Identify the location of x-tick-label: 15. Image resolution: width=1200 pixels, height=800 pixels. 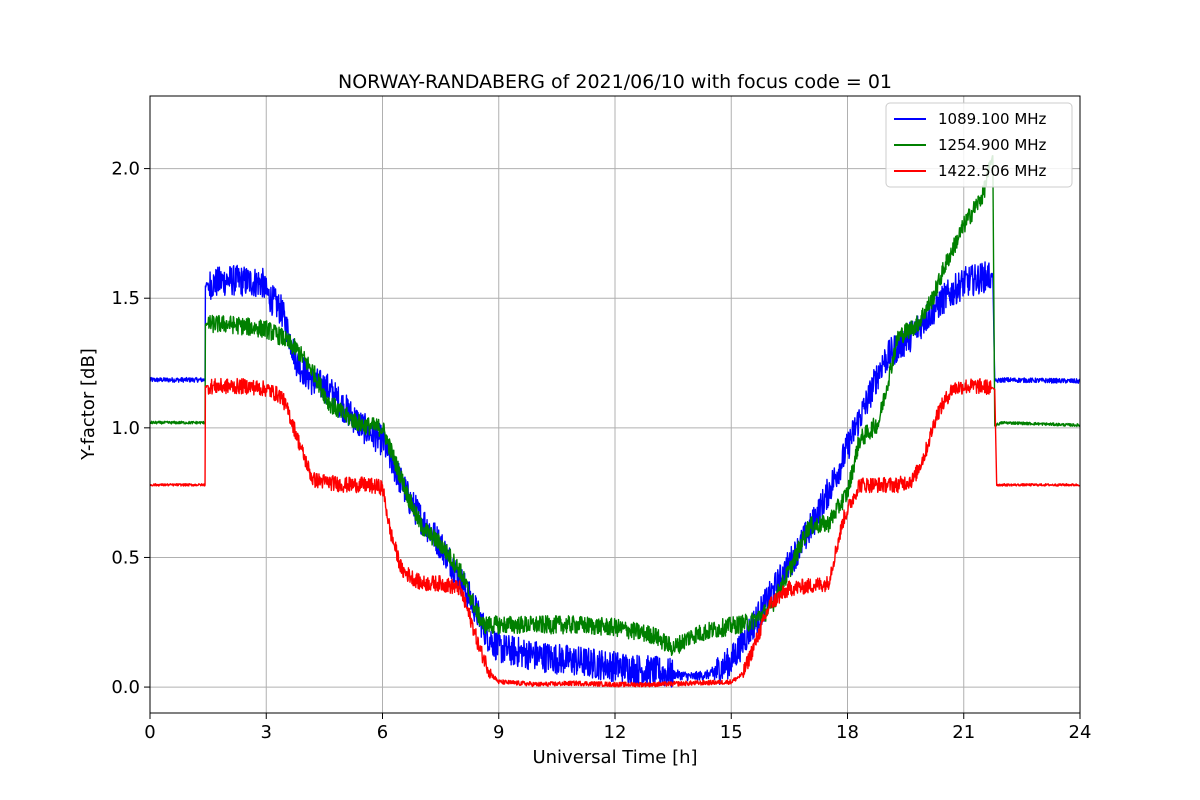
(731, 732).